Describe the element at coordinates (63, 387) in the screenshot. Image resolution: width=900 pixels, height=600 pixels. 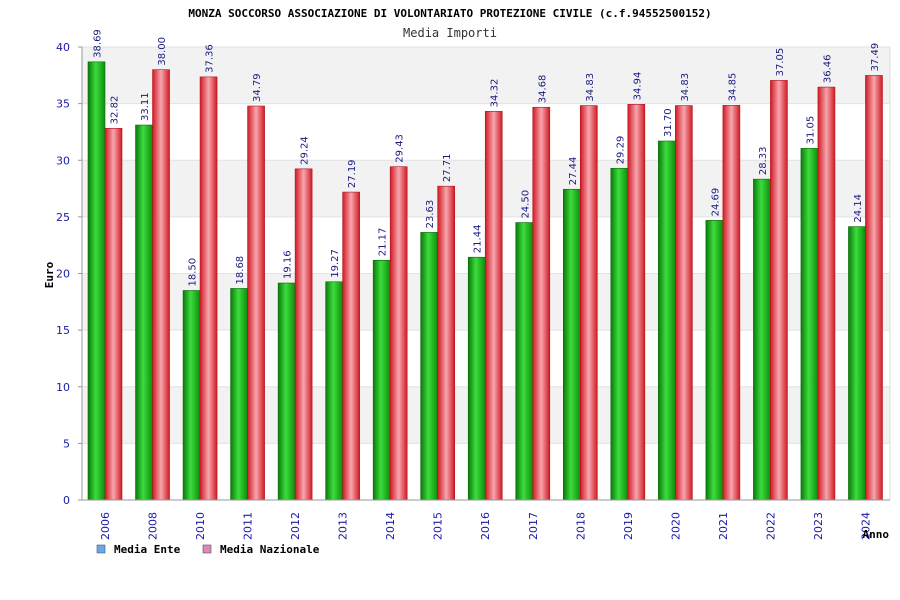
I see `y-tick-label: 10` at that location.